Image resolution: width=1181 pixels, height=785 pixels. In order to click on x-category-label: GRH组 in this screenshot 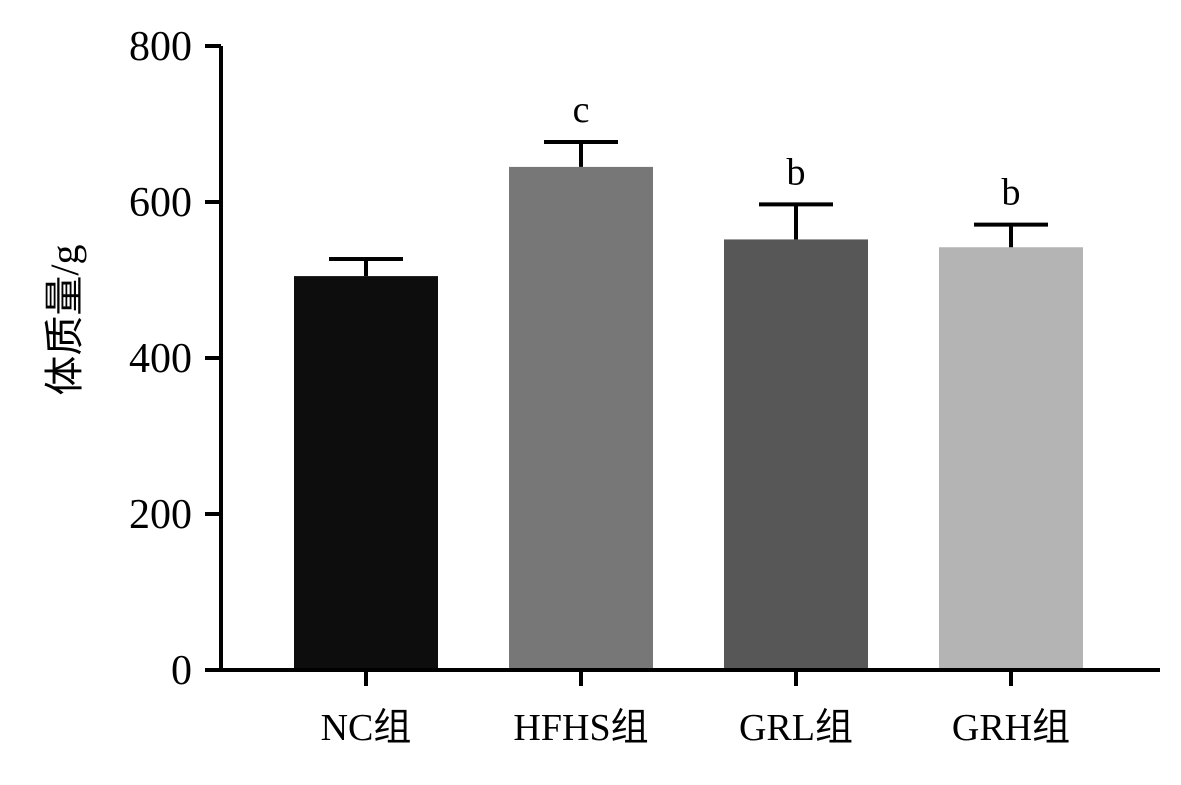, I will do `click(1011, 728)`.